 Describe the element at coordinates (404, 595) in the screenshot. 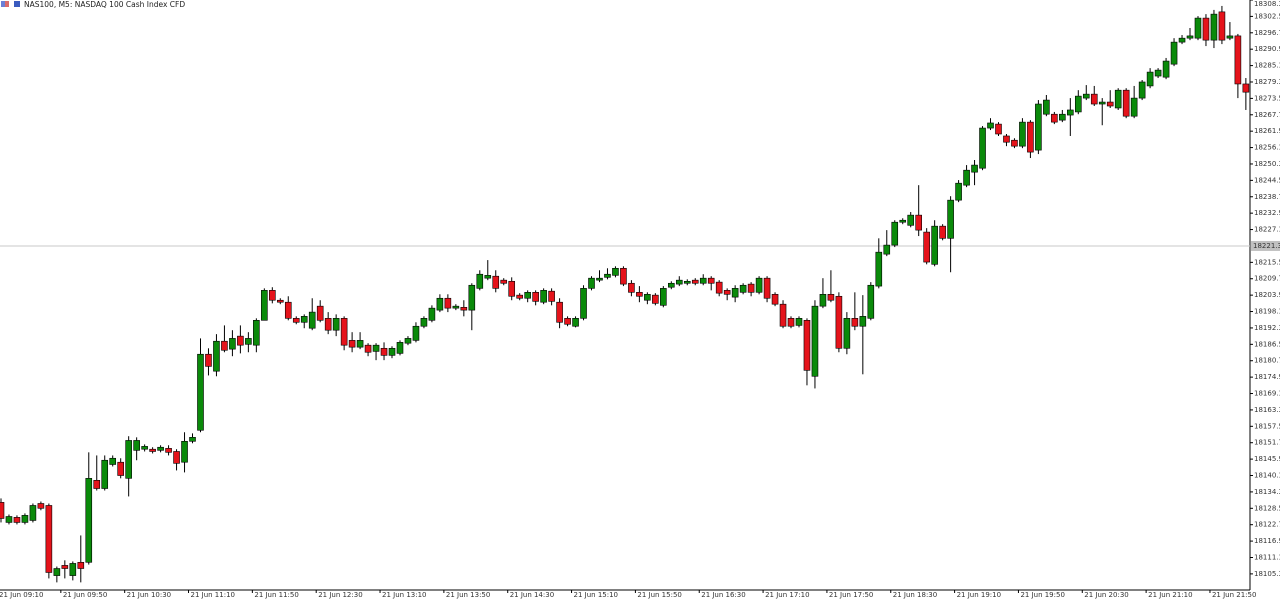

I see `x-tick-label: 21 Jun 13:10` at that location.